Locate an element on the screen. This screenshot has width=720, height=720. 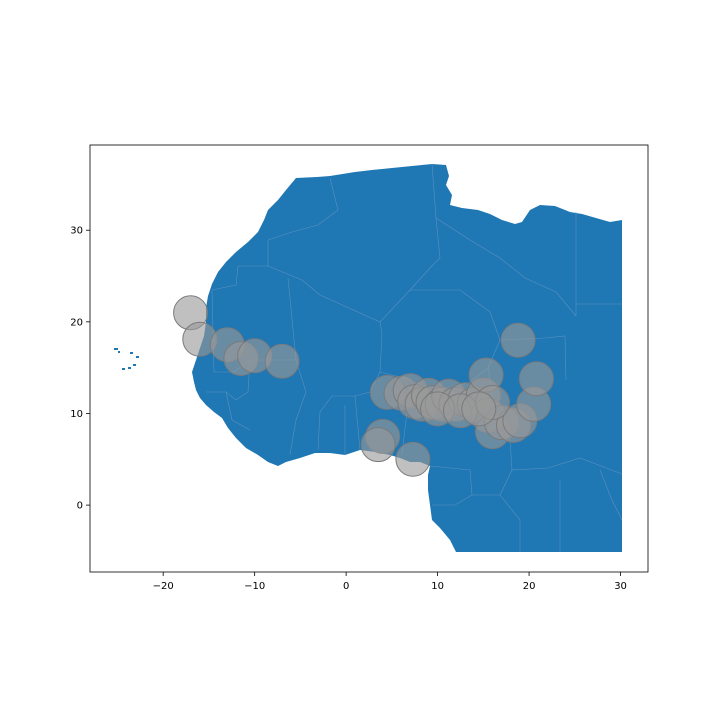
y-tick-label: 0 is located at coordinates (80, 506).